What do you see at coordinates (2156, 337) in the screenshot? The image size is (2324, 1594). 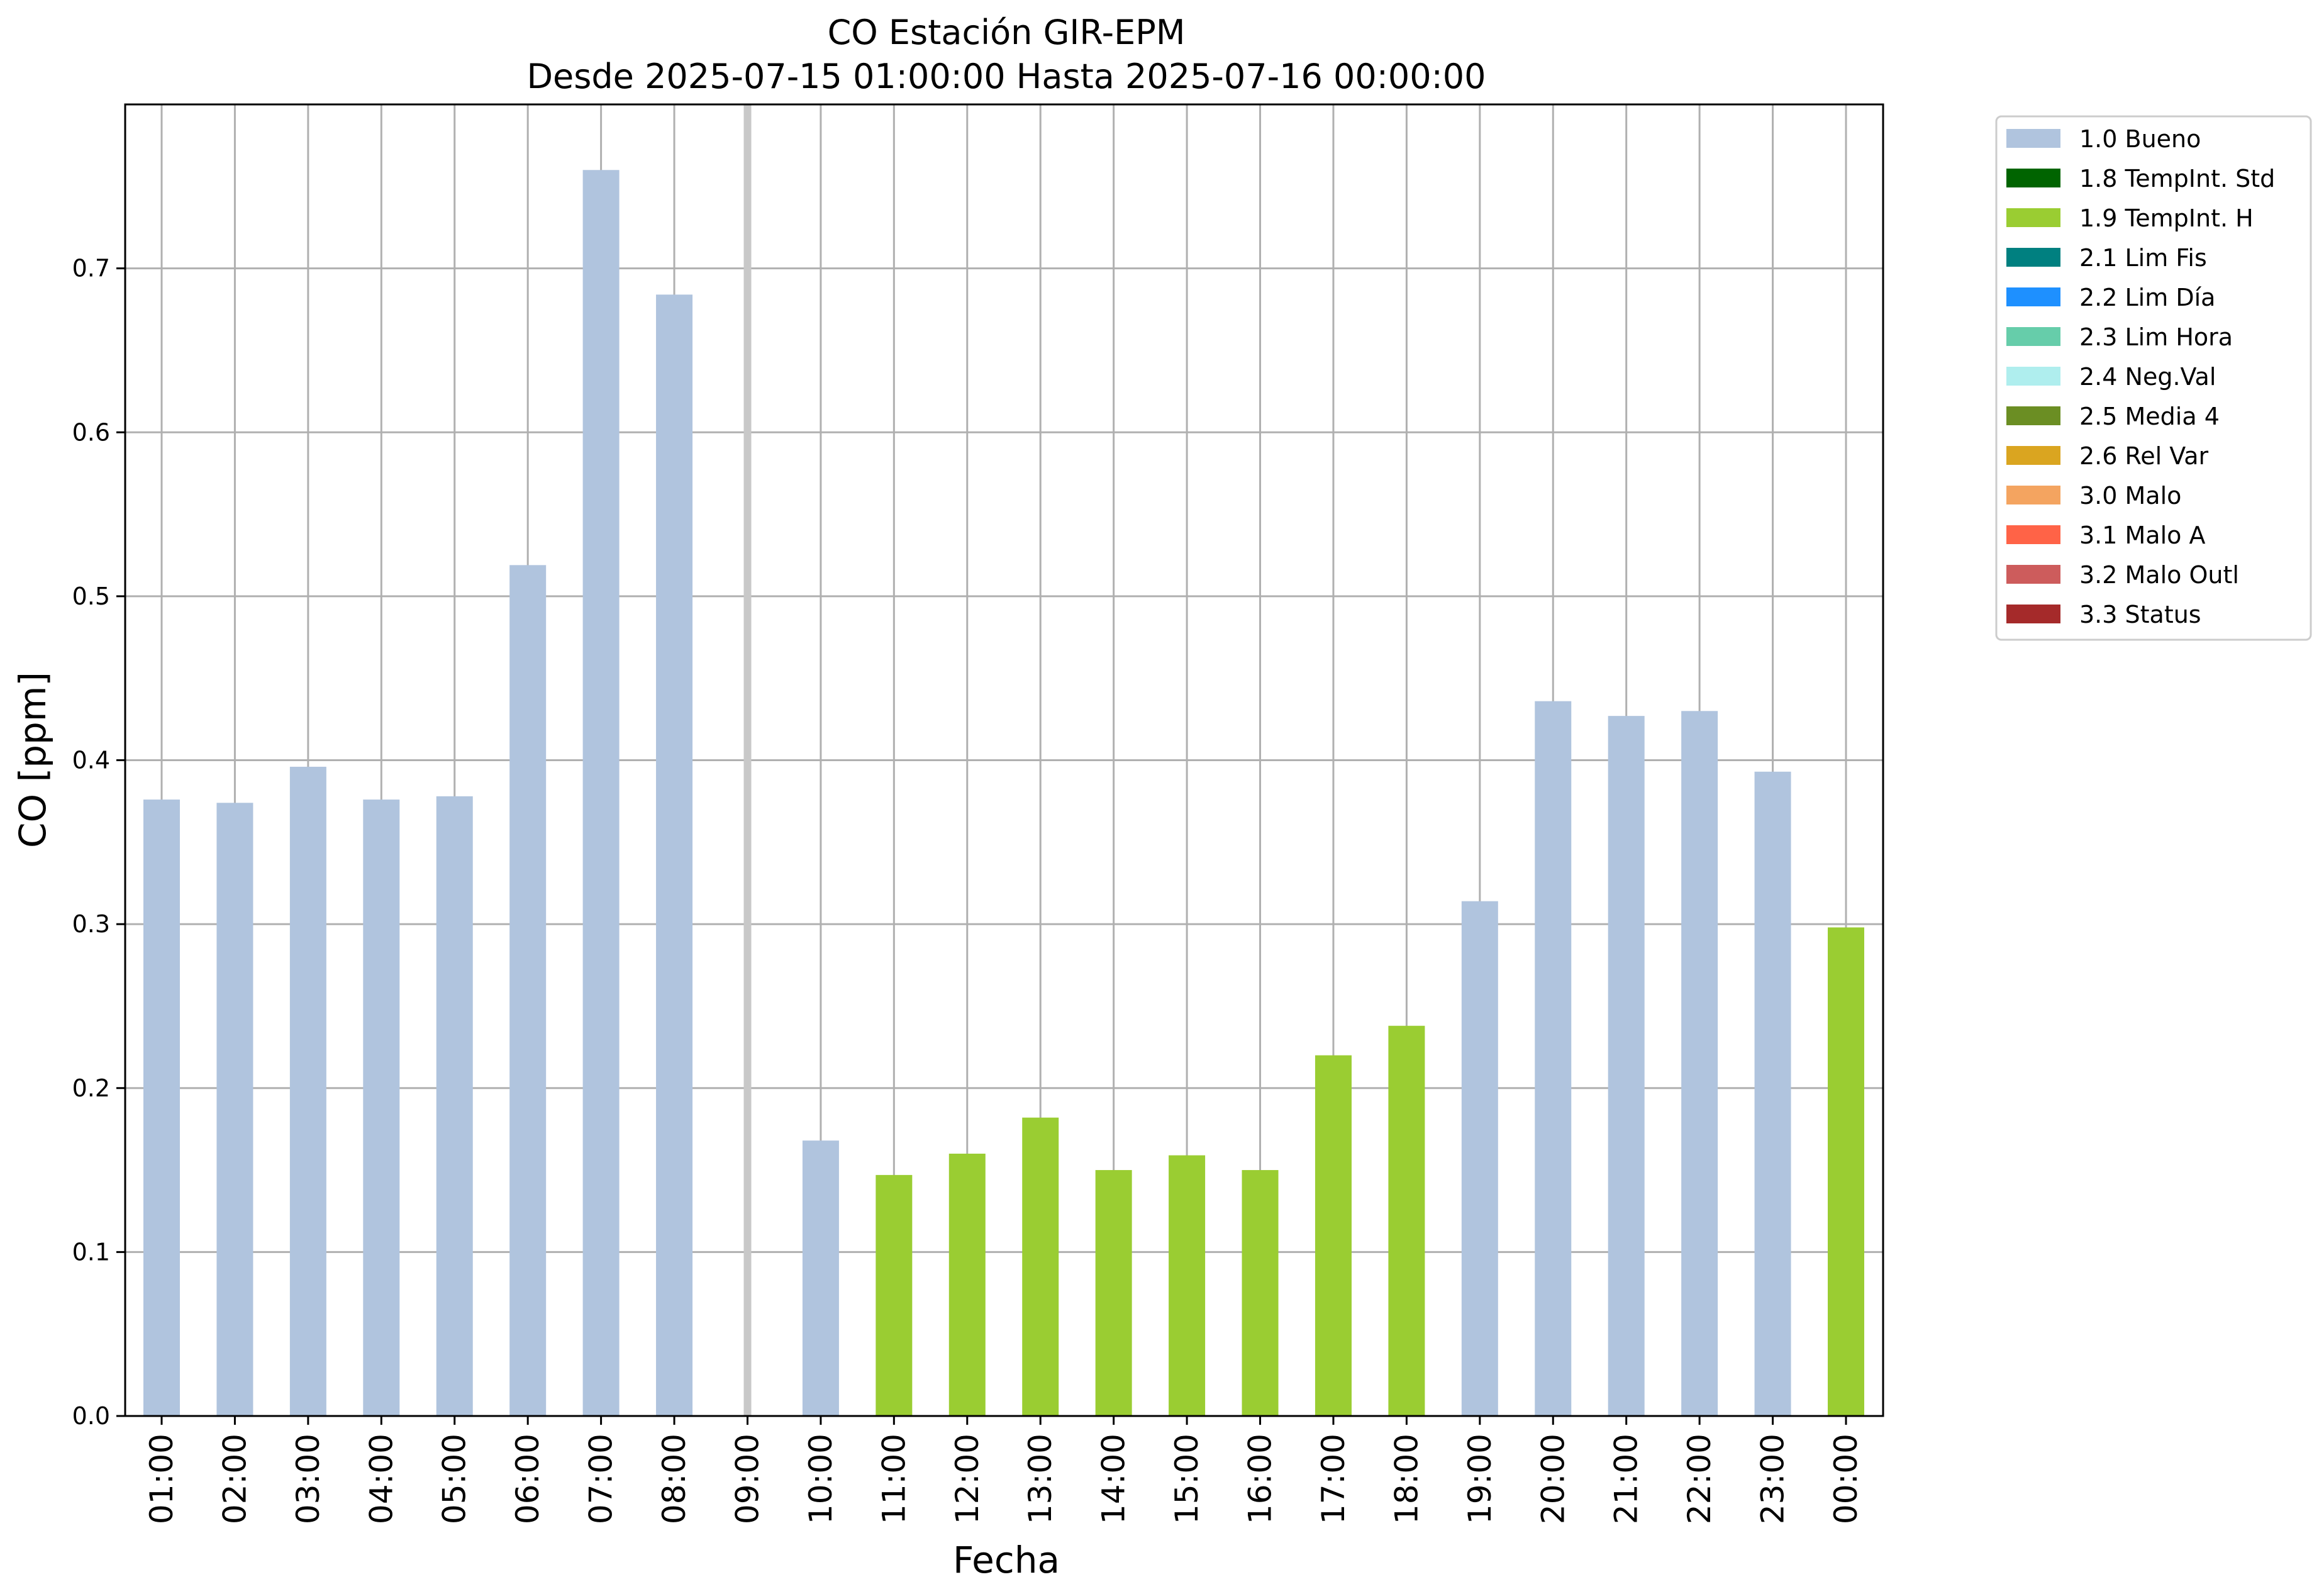 I see `legend-label: 2.3 Lim Hora` at bounding box center [2156, 337].